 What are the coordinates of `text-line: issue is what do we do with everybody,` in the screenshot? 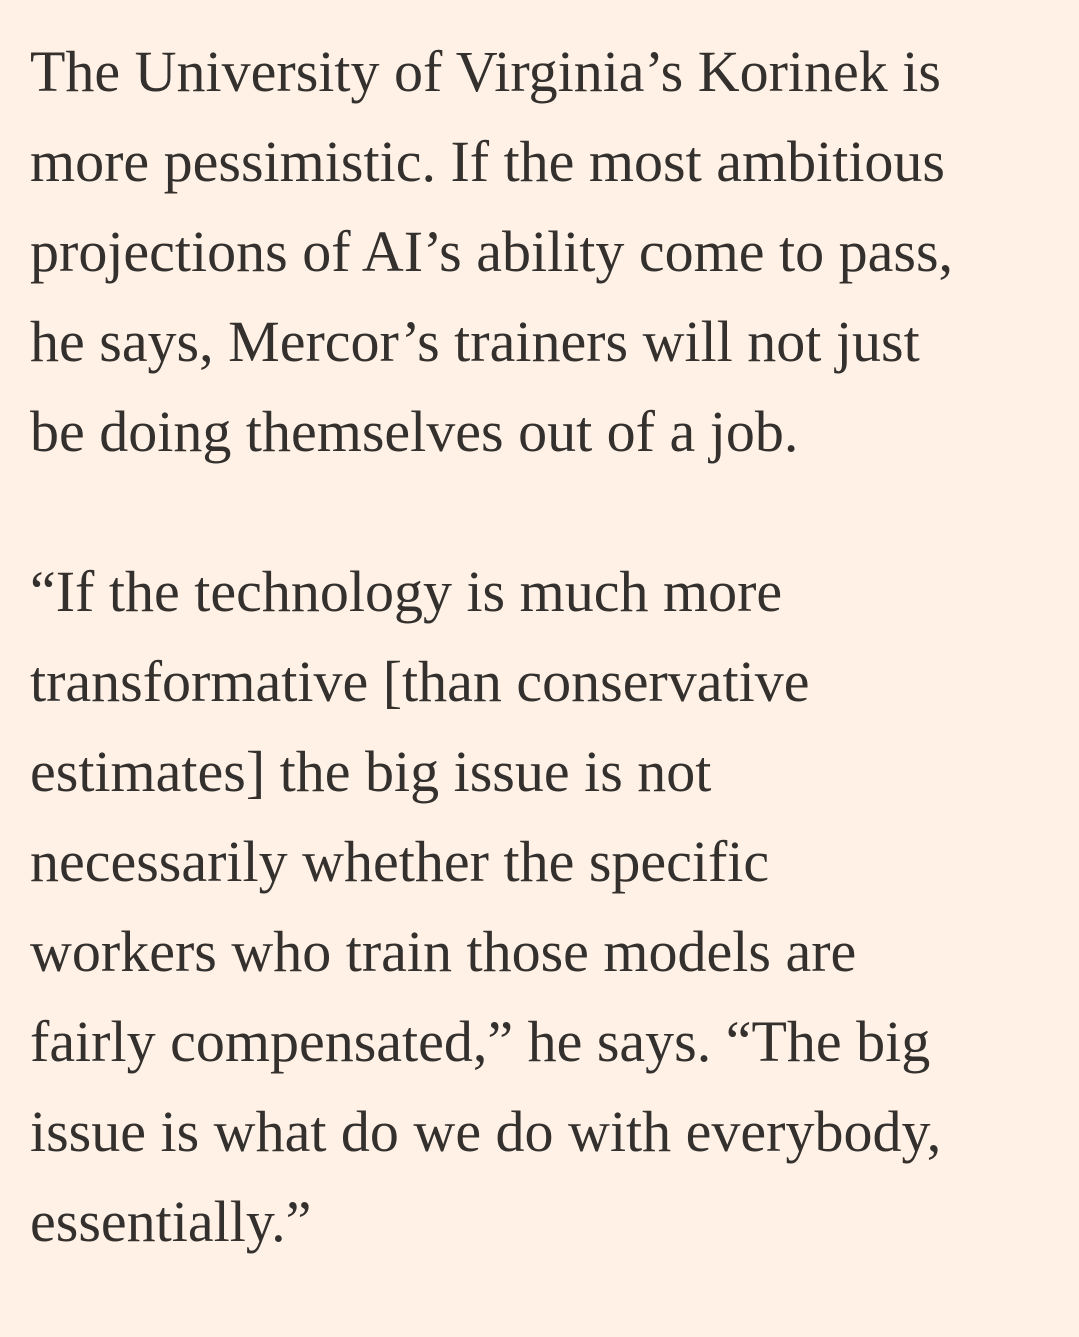 It's located at (486, 1131).